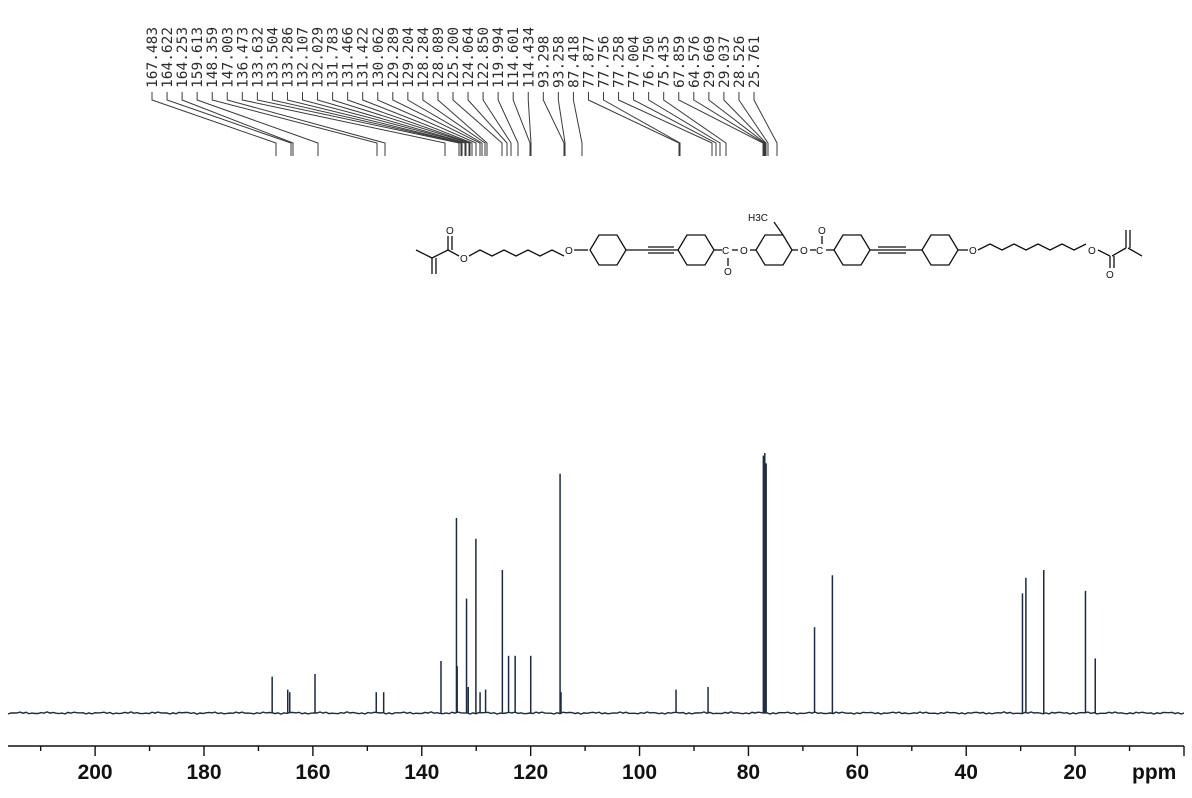 This screenshot has height=798, width=1192. Describe the element at coordinates (484, 57) in the screenshot. I see `peak-shift-label: 122.850` at that location.